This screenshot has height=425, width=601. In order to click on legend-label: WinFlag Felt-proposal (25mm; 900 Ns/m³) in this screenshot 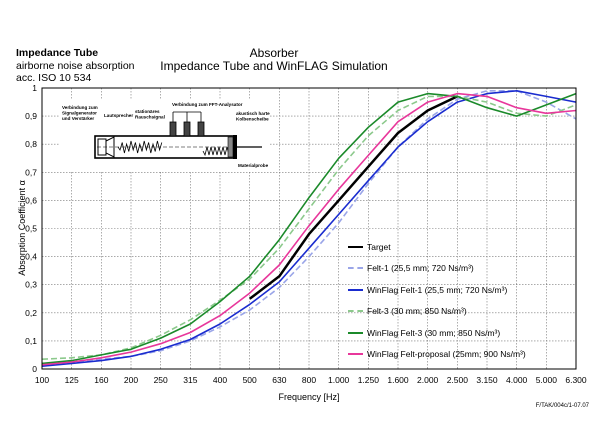, I will do `click(446, 354)`.